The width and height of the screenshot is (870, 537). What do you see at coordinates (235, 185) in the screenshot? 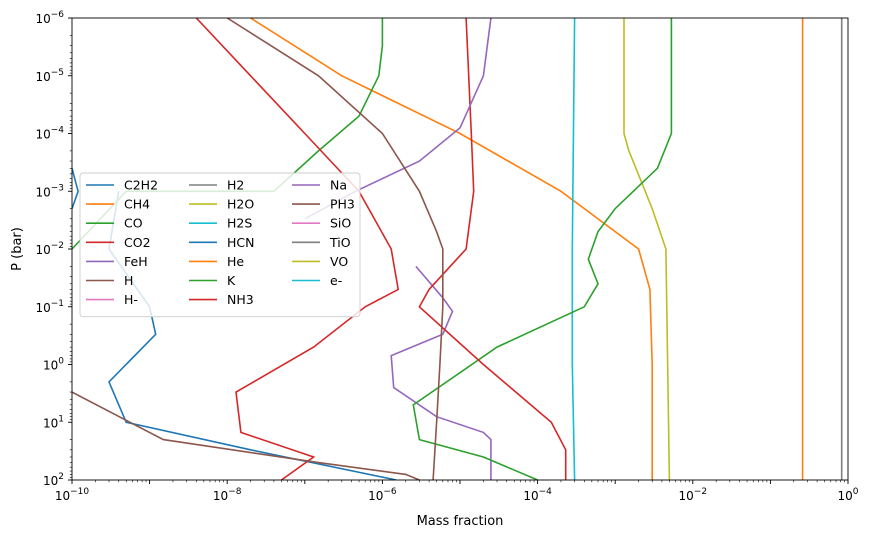
I see `legend-label: H2` at bounding box center [235, 185].